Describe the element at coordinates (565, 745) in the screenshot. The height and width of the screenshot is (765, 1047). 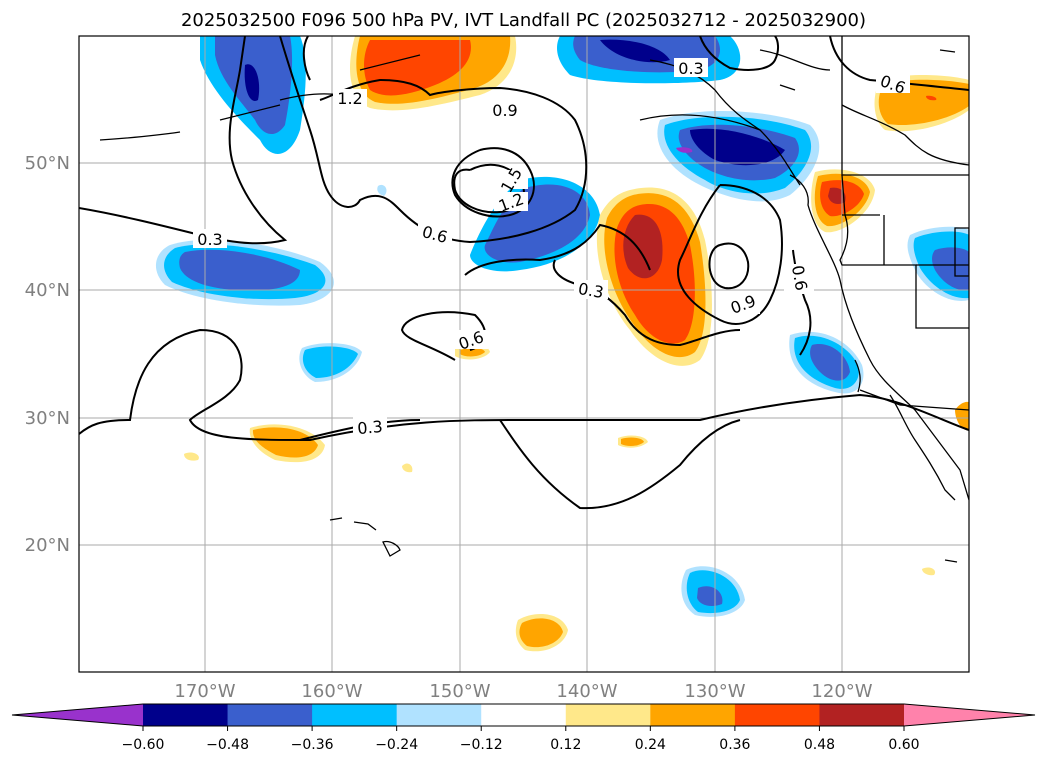
I see `colorbar-tick-label: 0.12` at that location.